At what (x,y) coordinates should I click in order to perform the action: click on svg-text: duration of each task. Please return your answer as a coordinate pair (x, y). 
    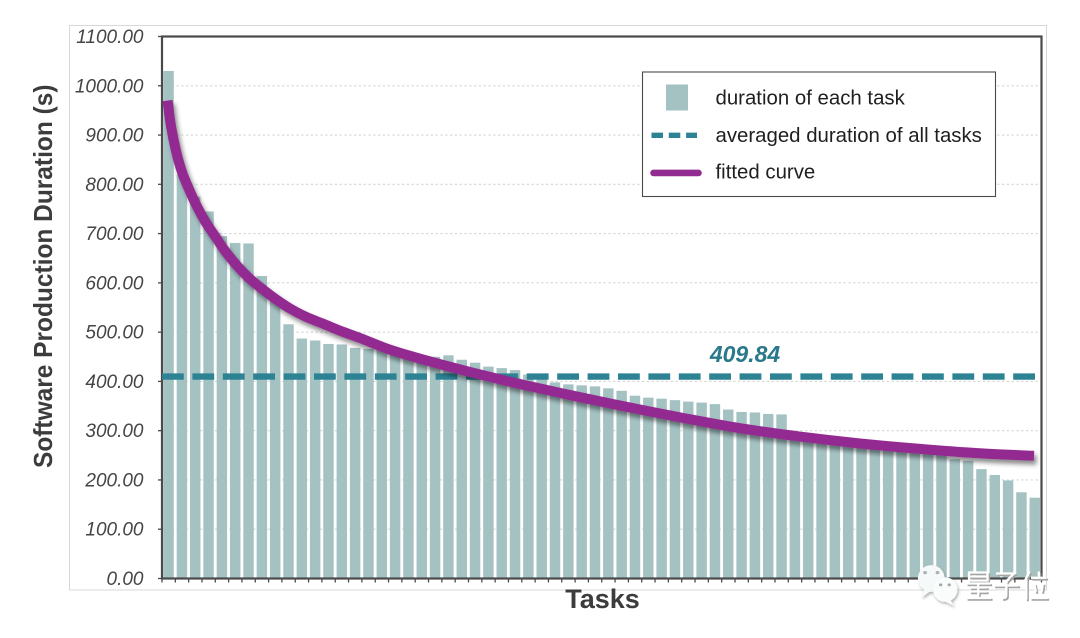
    Looking at the image, I should click on (811, 99).